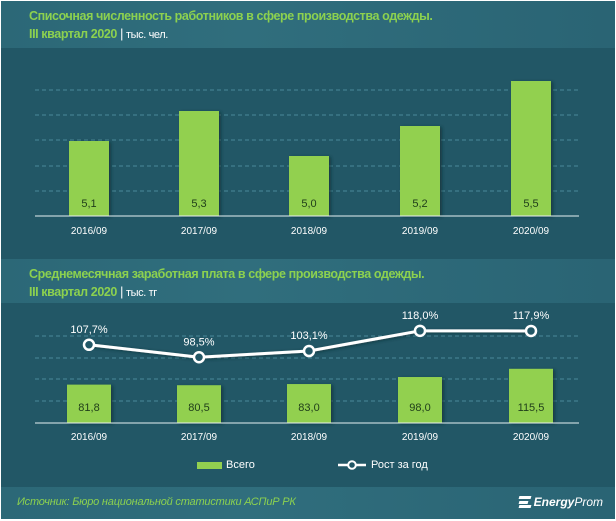  Describe the element at coordinates (141, 293) in the screenshot. I see `chart2-unit: тыс. тг` at that location.